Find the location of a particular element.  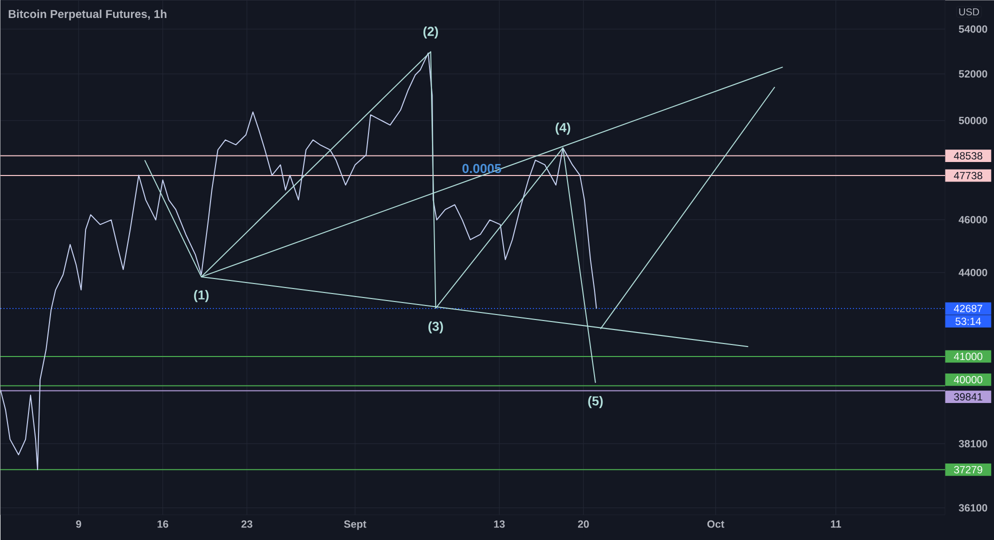

x-tick-label: 13 is located at coordinates (499, 524).